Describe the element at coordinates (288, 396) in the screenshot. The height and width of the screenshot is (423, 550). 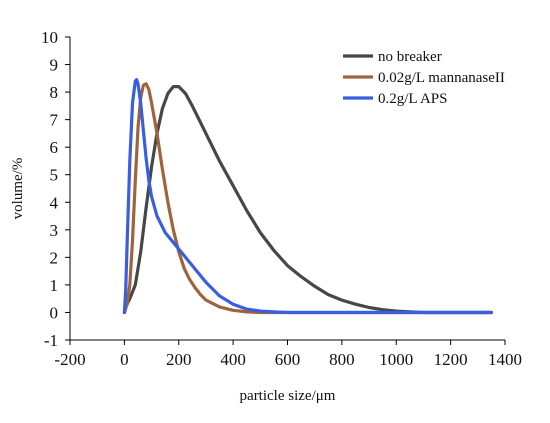
I see `x-axis-title: particle size/μm` at that location.